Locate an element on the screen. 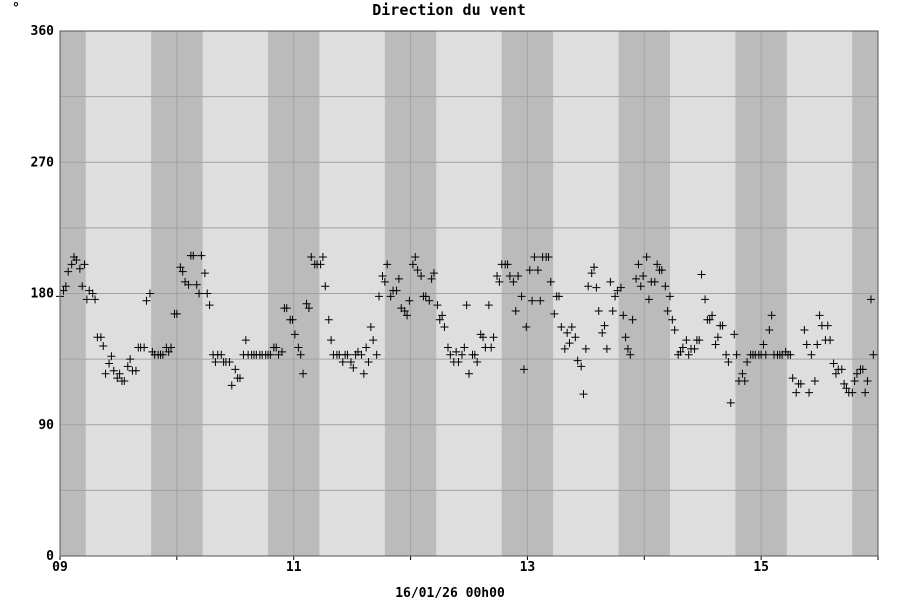  x-axis-label: 16/01/26 00h00 is located at coordinates (450, 593).